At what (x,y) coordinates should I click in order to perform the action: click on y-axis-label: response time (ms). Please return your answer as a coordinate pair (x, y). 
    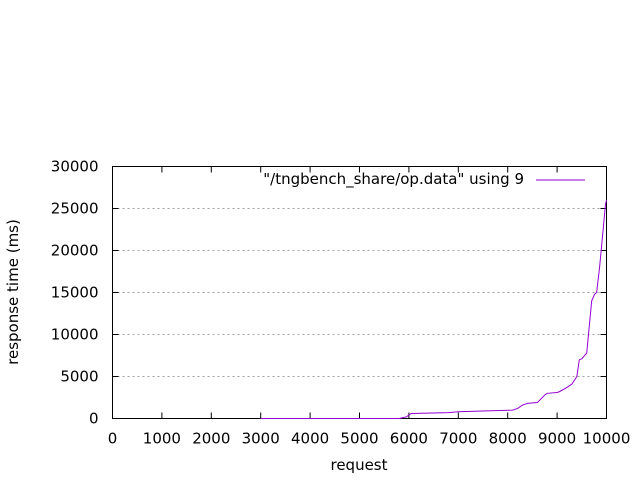
    Looking at the image, I should click on (13, 292).